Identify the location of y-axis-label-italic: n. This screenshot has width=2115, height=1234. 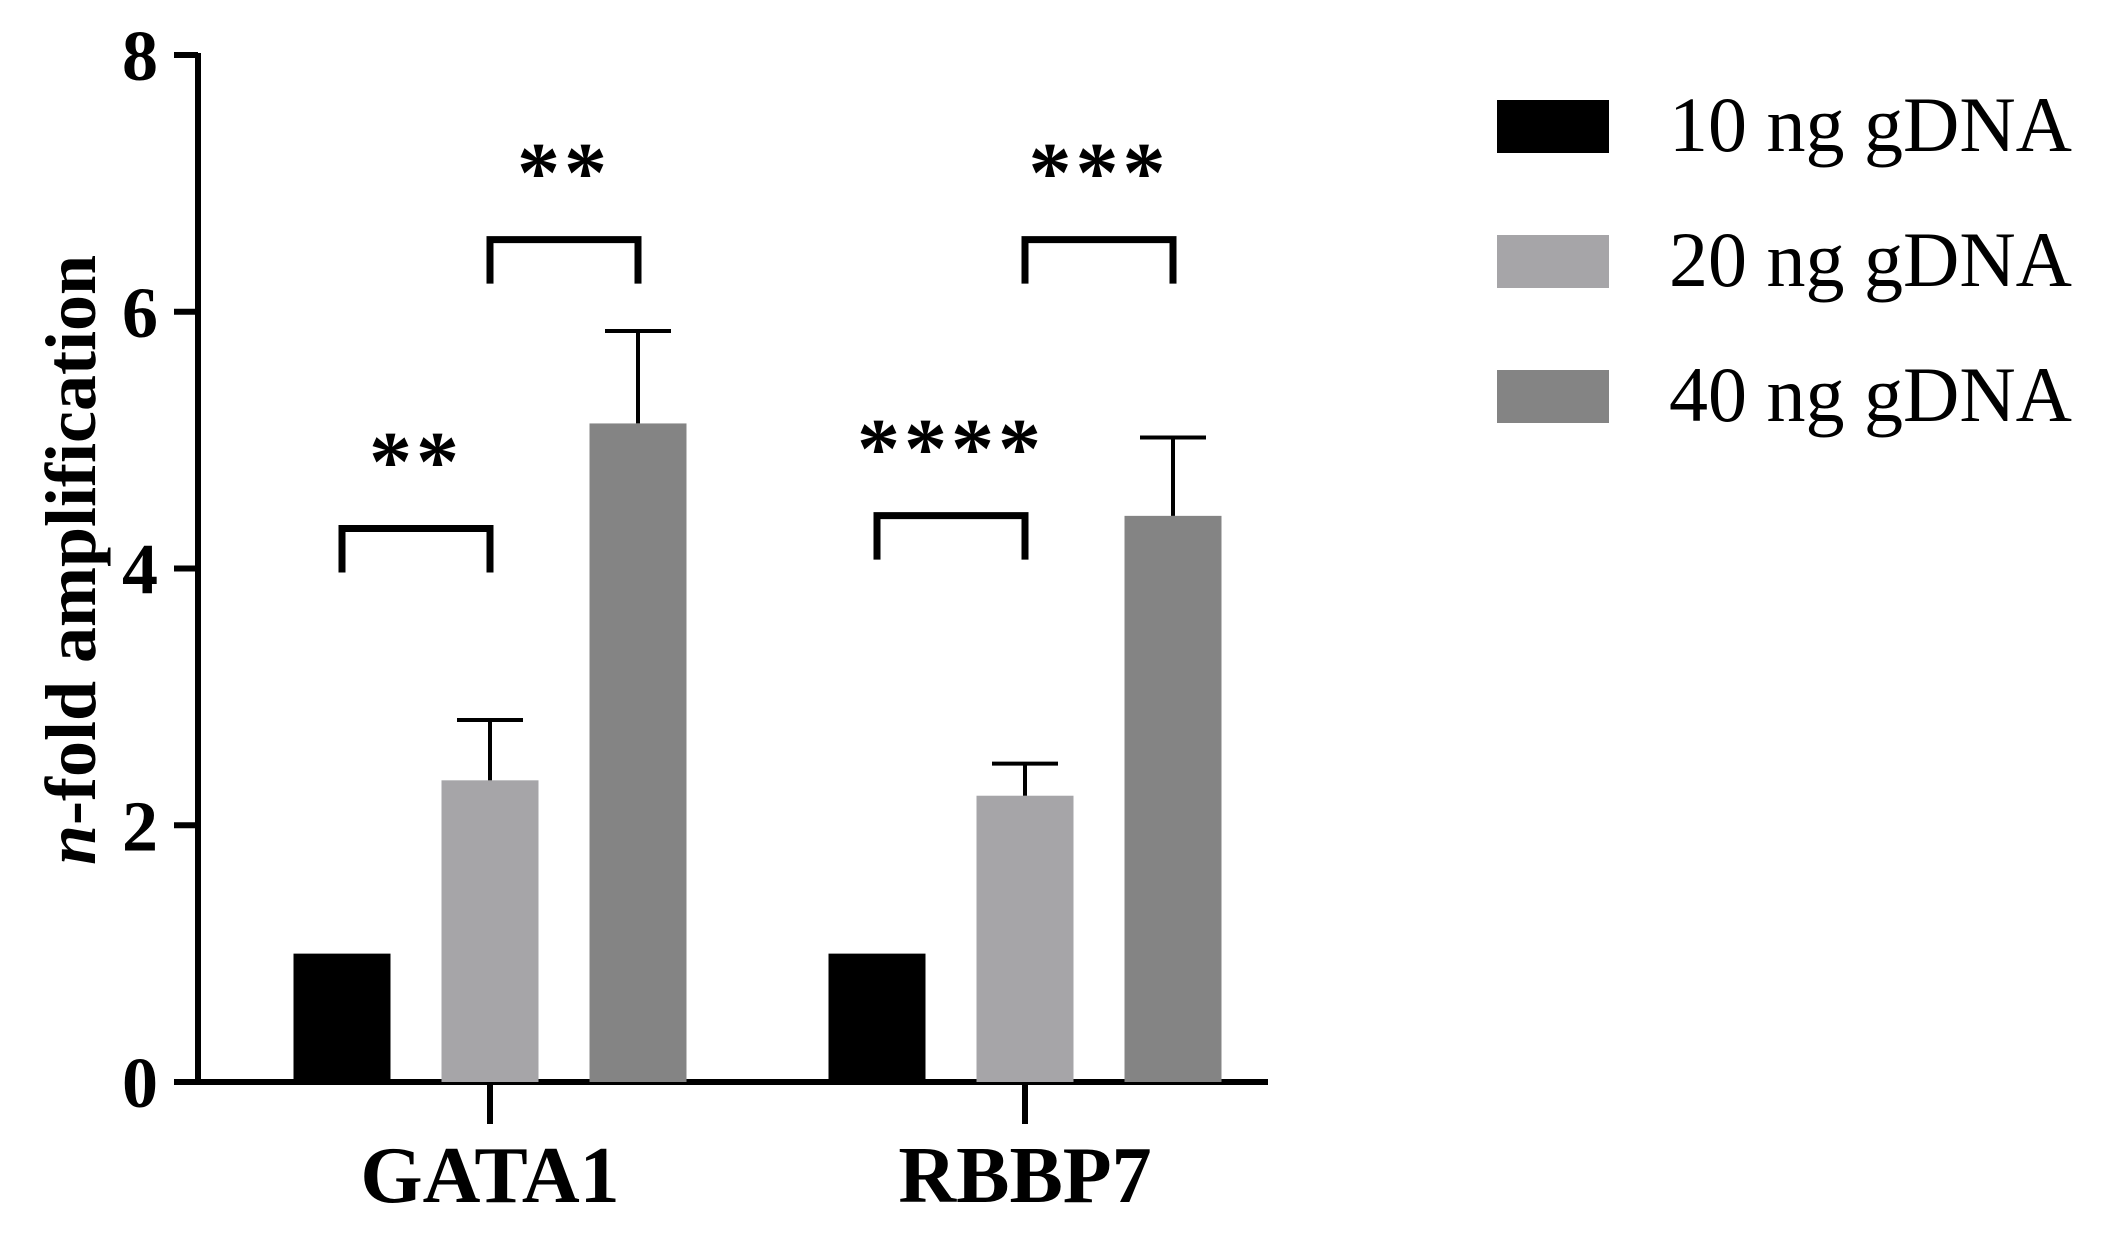
(71, 845).